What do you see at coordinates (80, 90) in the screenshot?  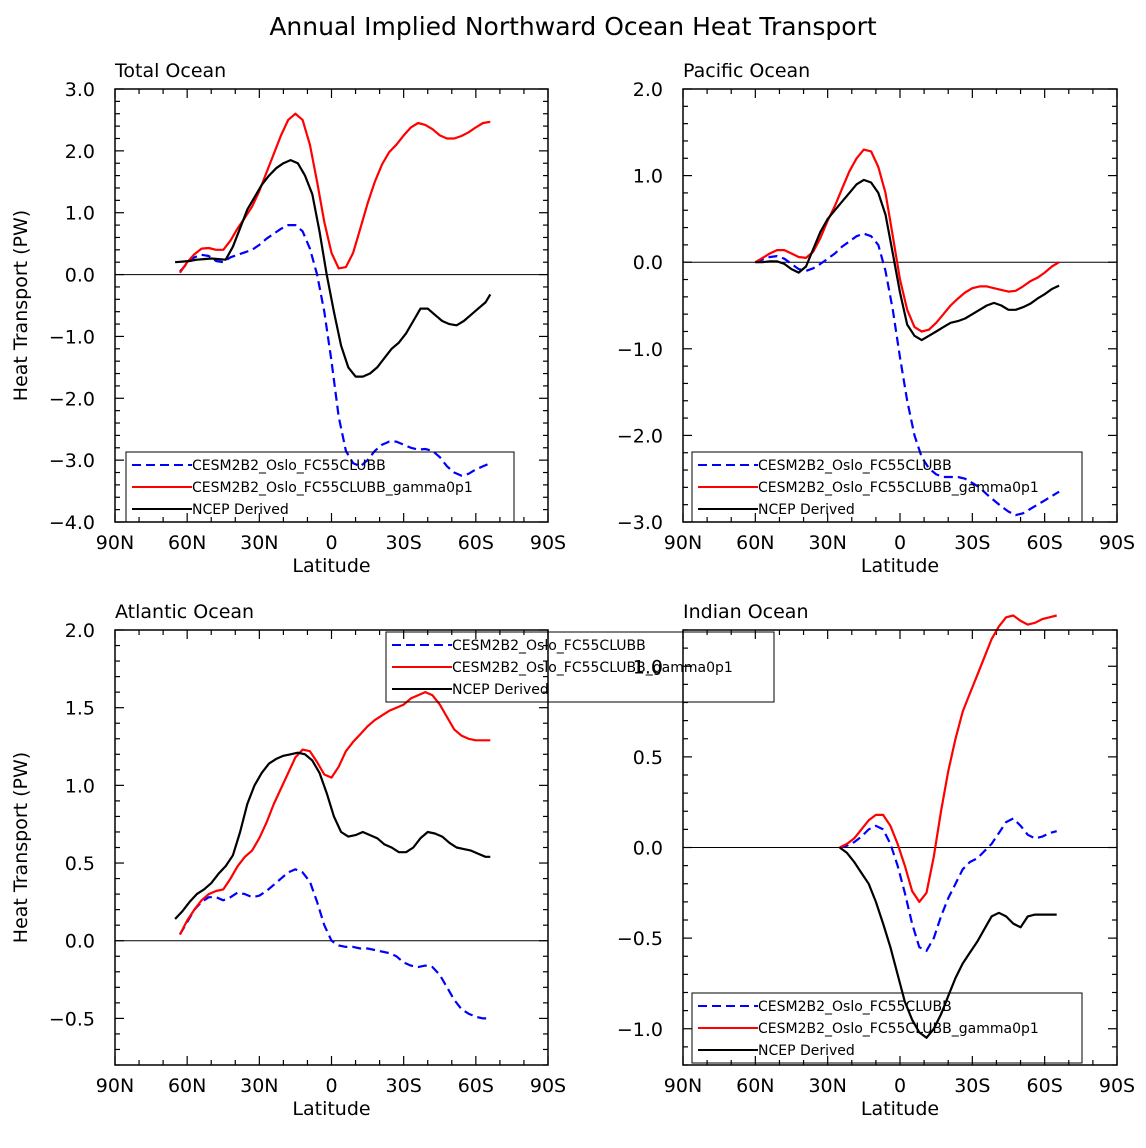 I see `y-tick-label: 3.0` at bounding box center [80, 90].